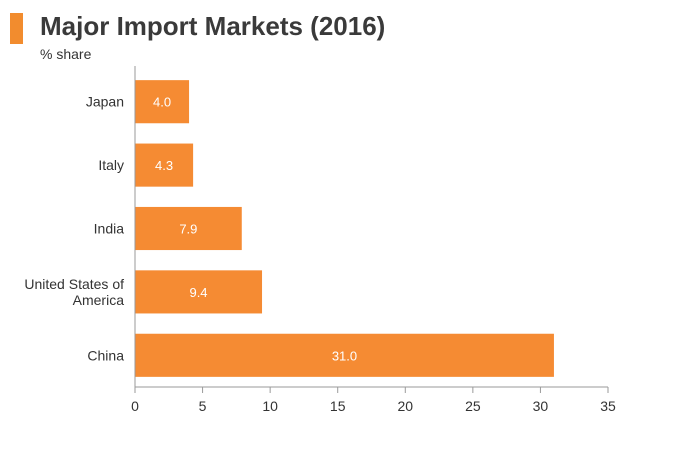  I want to click on category-label-4: China, so click(105, 355).